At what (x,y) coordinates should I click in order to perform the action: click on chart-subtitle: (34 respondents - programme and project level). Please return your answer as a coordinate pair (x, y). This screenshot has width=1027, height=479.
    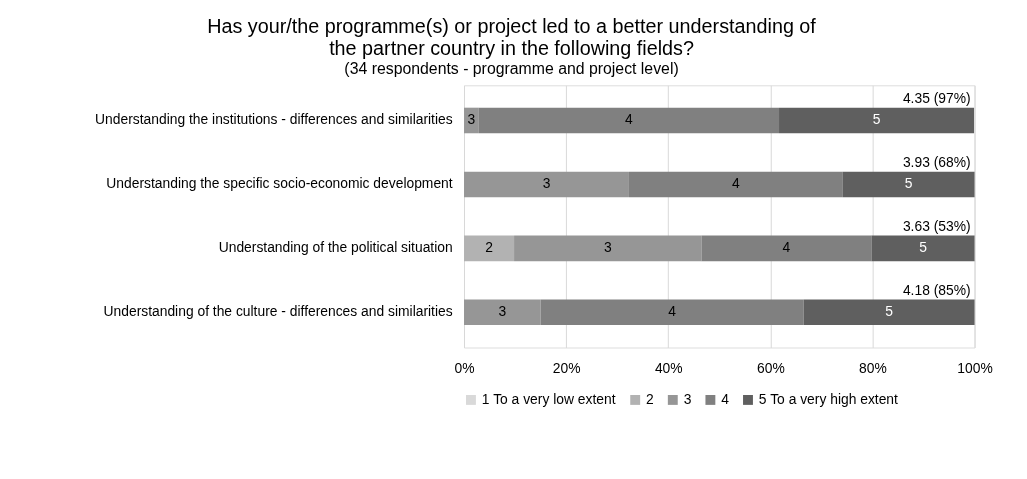
    Looking at the image, I should click on (511, 69).